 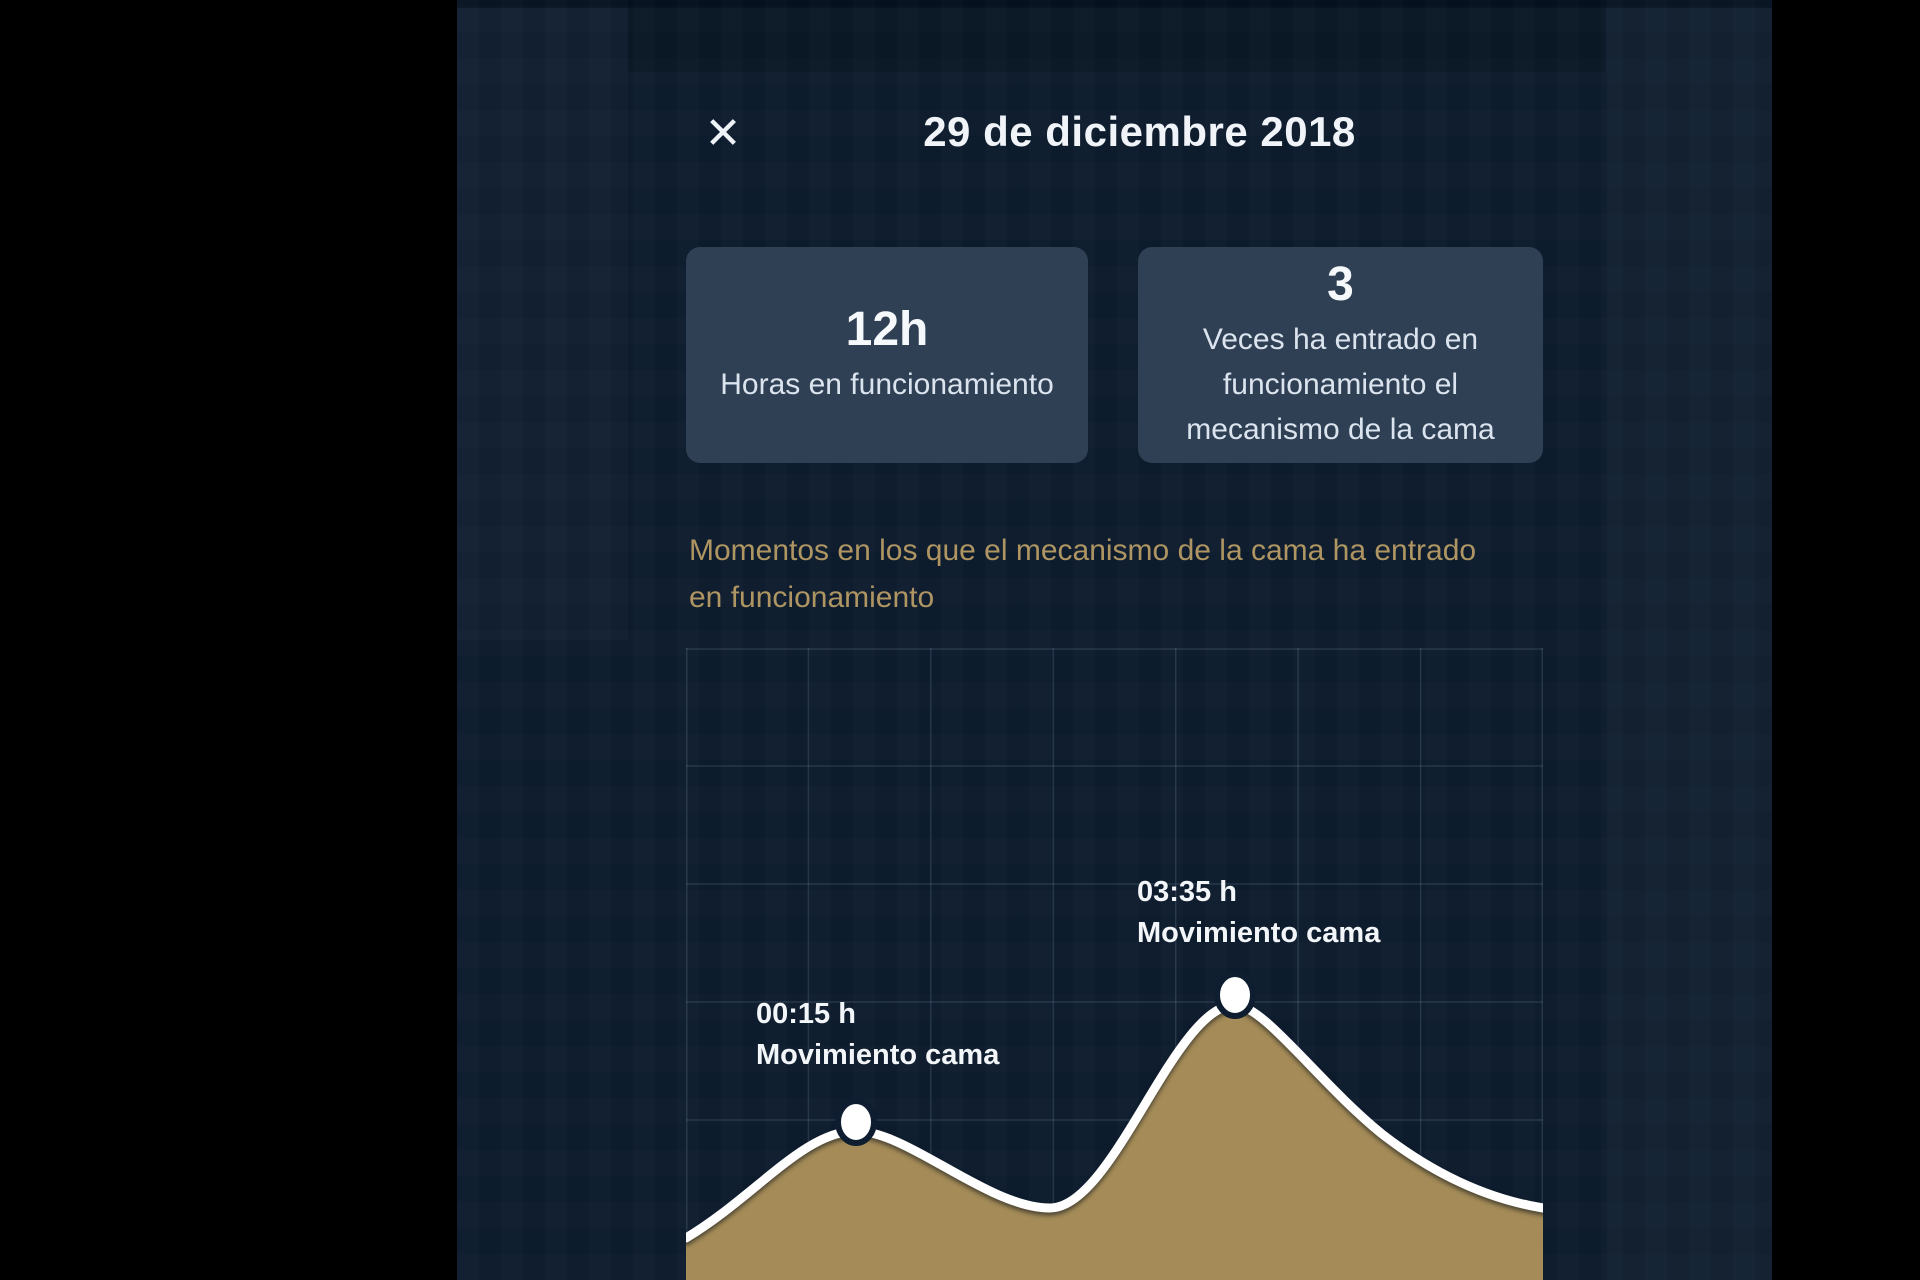 What do you see at coordinates (877, 1035) in the screenshot?
I see `chart-marker-label-1: 00:15 h Movimiento cama` at bounding box center [877, 1035].